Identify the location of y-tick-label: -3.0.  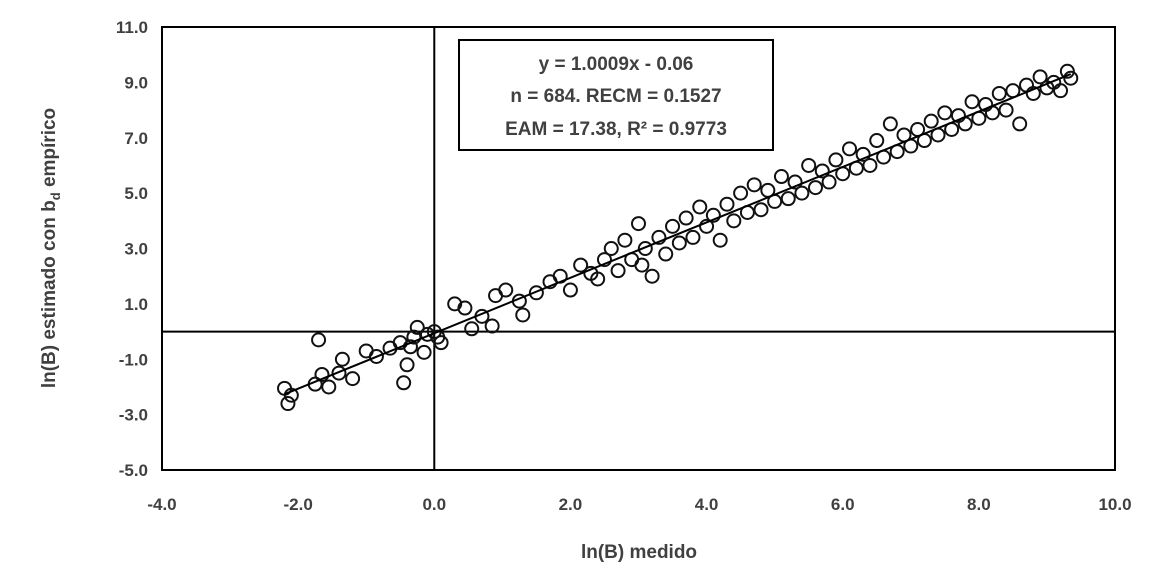
(133, 415).